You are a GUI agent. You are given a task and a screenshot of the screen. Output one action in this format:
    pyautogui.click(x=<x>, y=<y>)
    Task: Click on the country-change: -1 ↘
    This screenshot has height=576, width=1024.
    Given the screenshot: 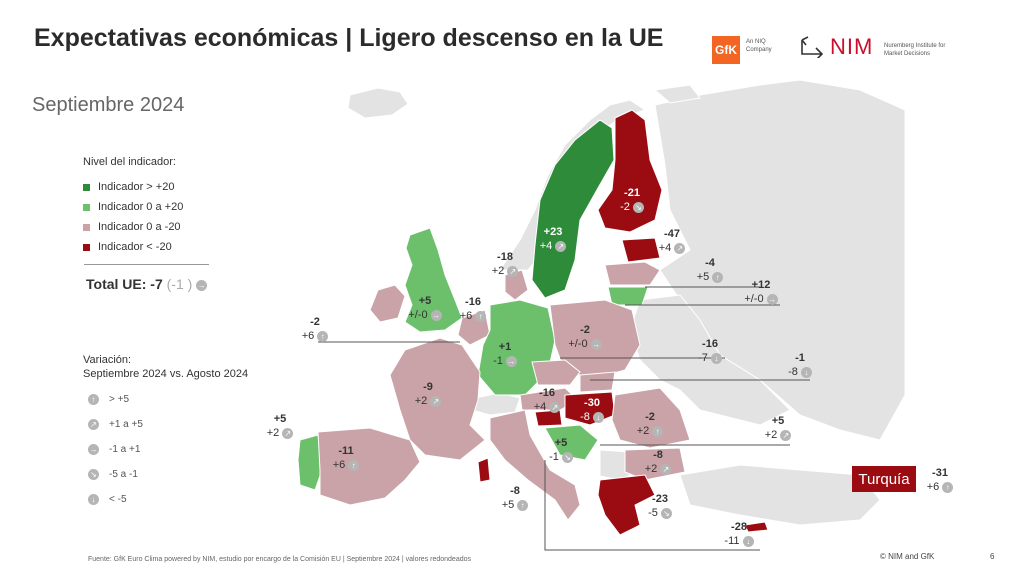 What is the action you would take?
    pyautogui.click(x=561, y=457)
    